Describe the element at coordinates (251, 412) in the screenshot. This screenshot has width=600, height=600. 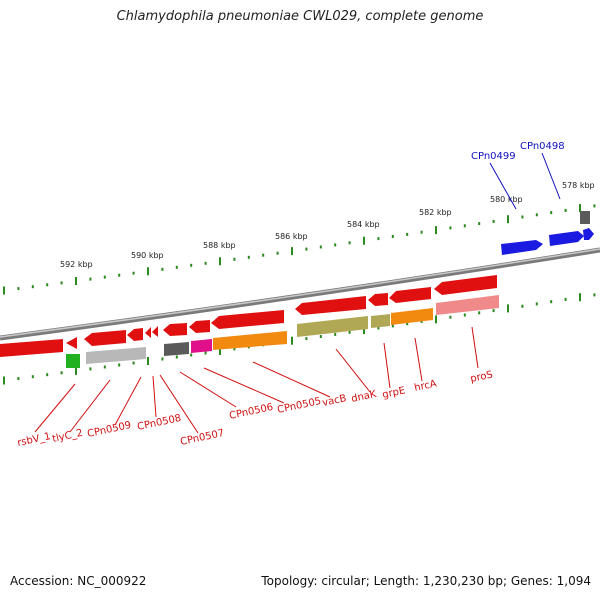
I see `gene-label-cpn0506: CPn0506` at that location.